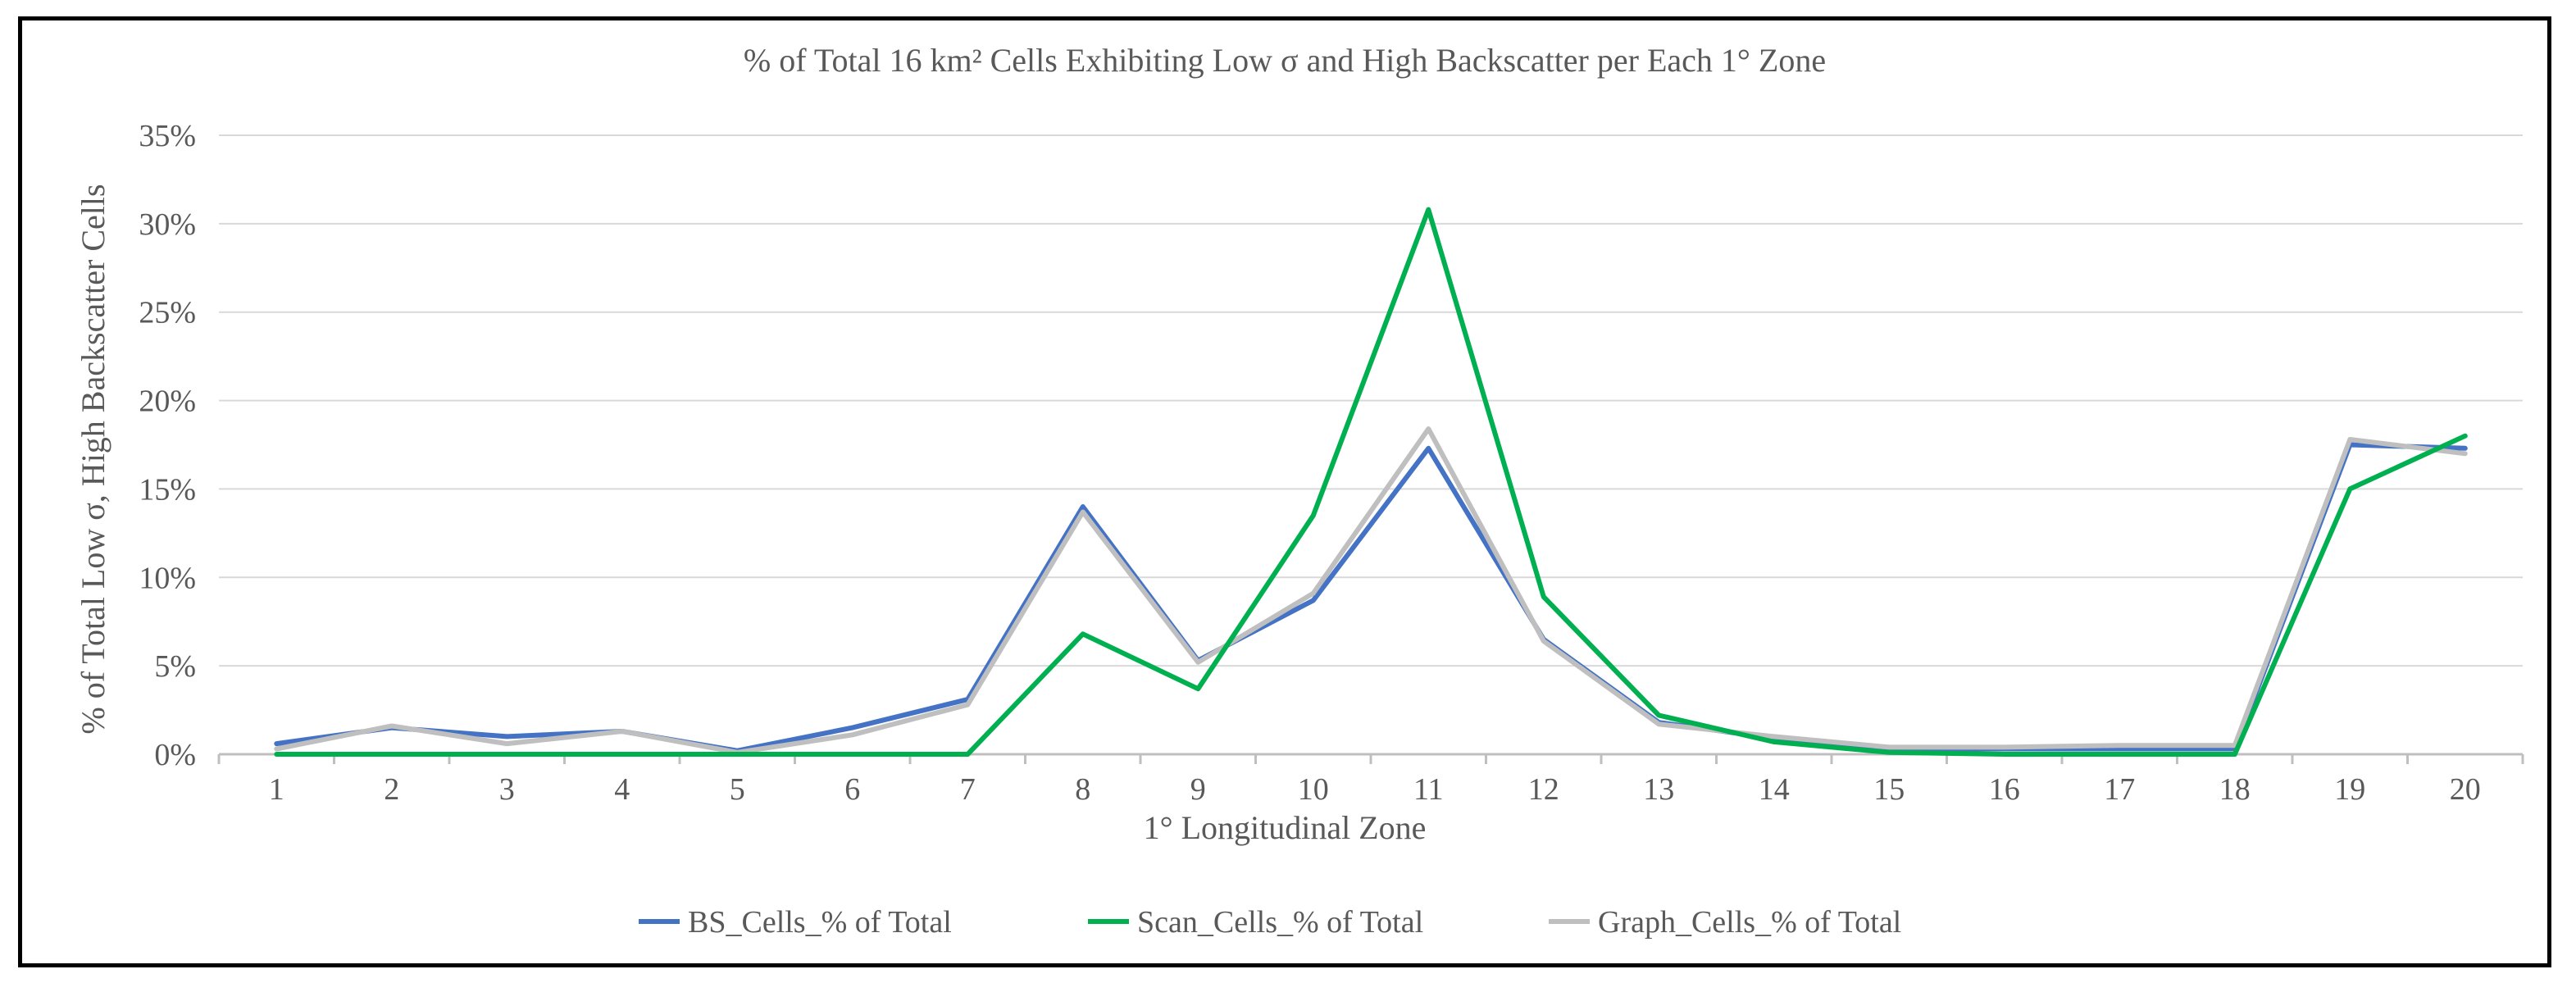 The image size is (2576, 992). I want to click on x-tick-label: 15, so click(1889, 789).